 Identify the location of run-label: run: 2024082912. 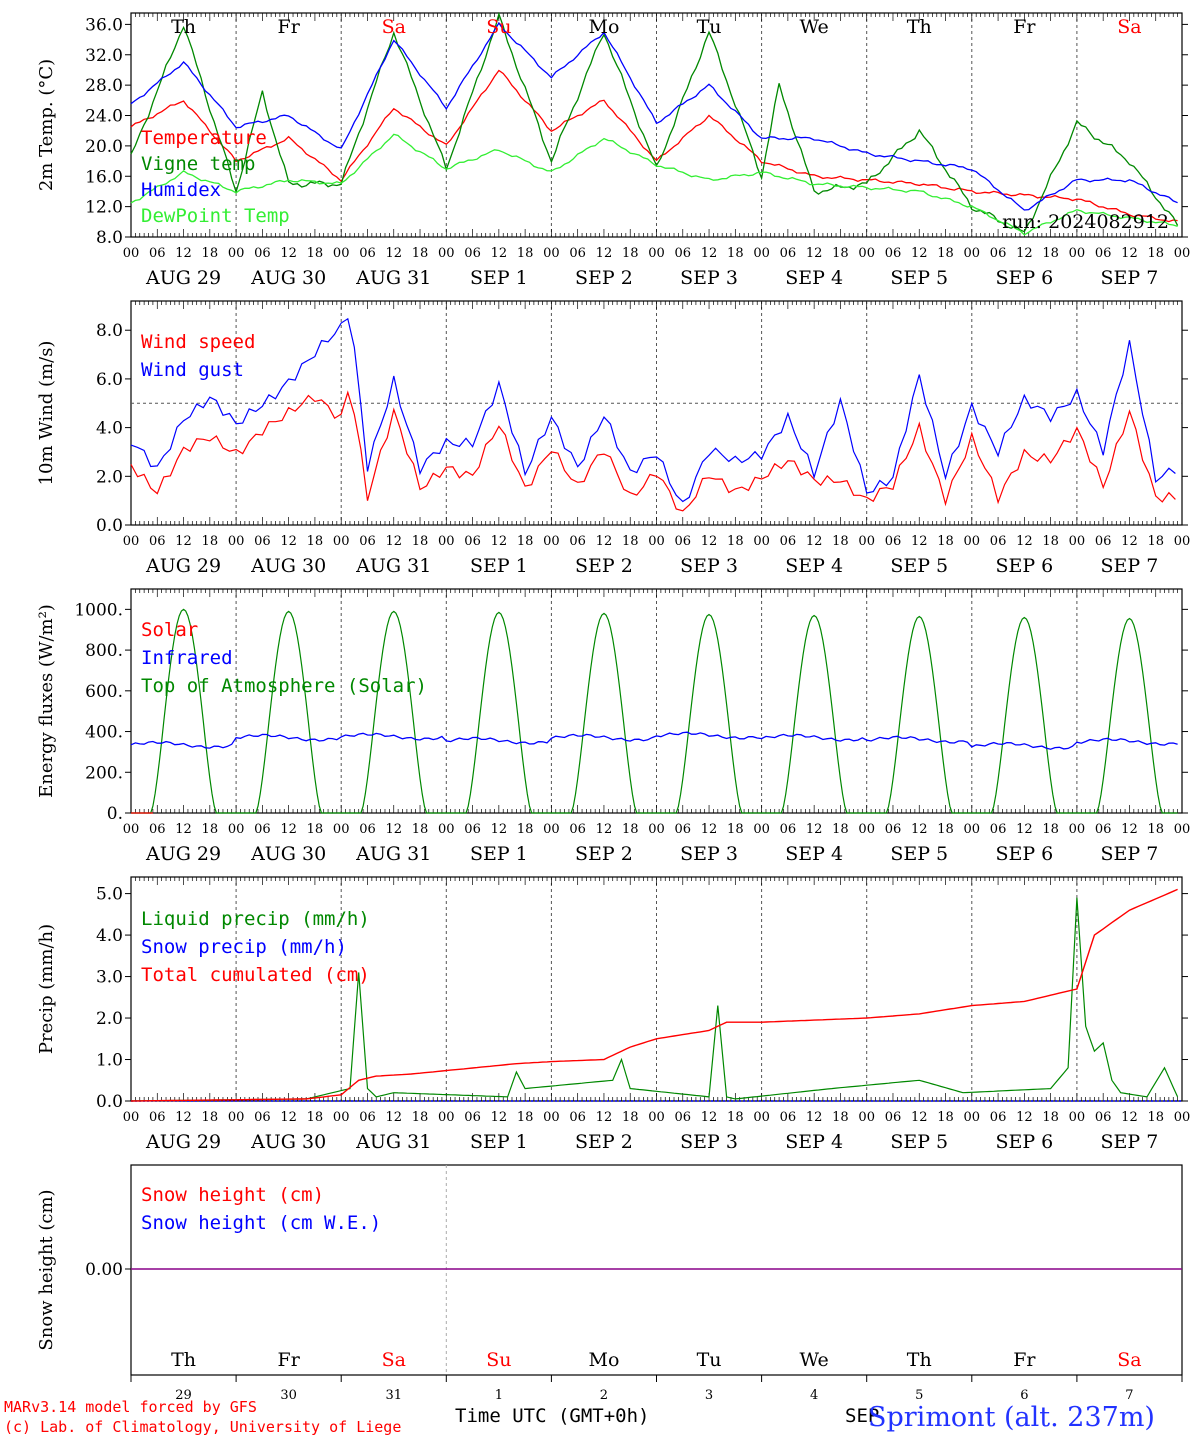
(1085, 222).